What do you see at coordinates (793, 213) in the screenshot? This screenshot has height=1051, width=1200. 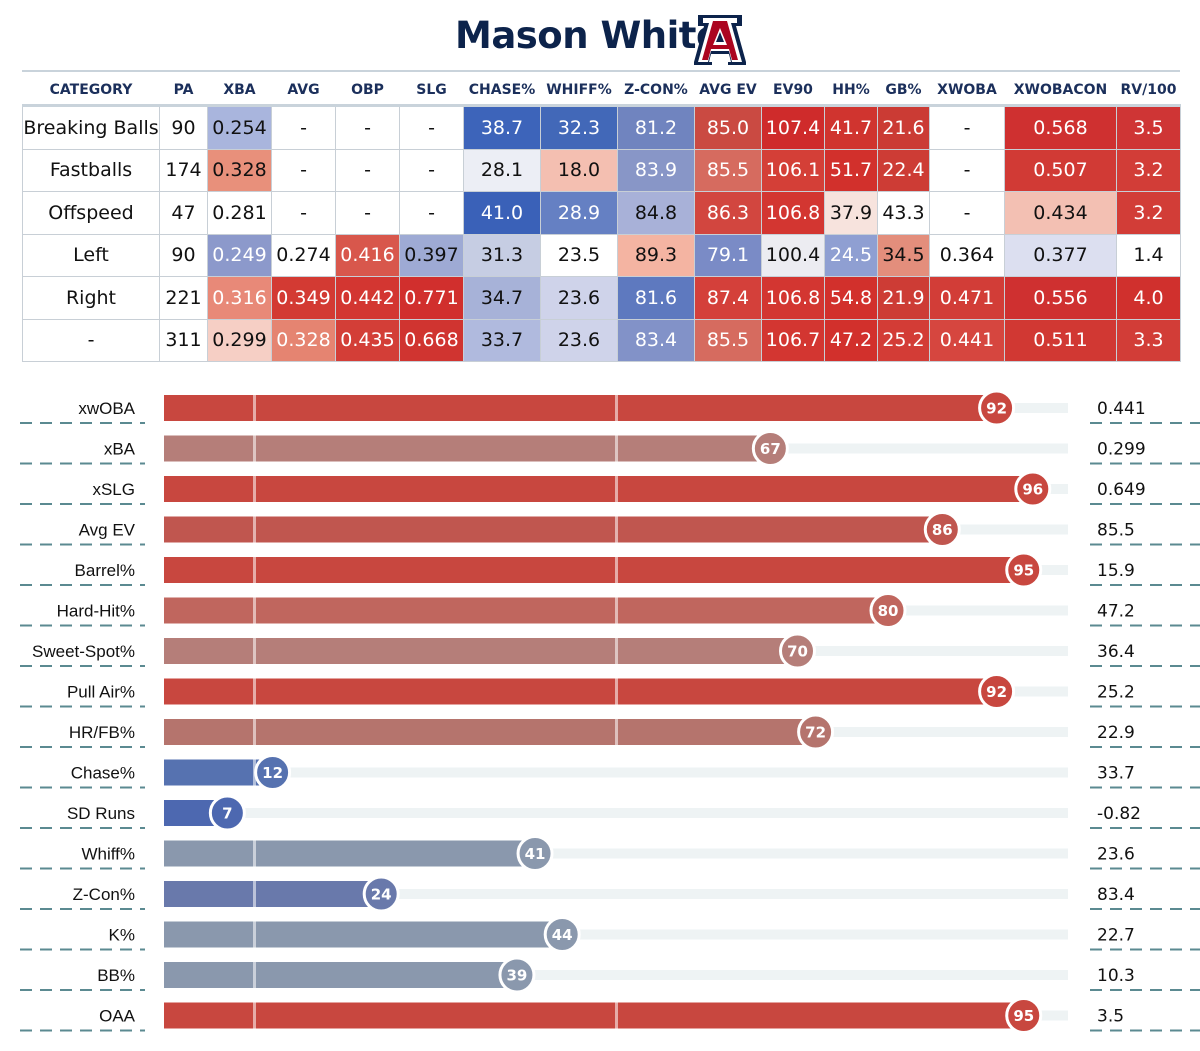 I see `table-cell: 106.8` at bounding box center [793, 213].